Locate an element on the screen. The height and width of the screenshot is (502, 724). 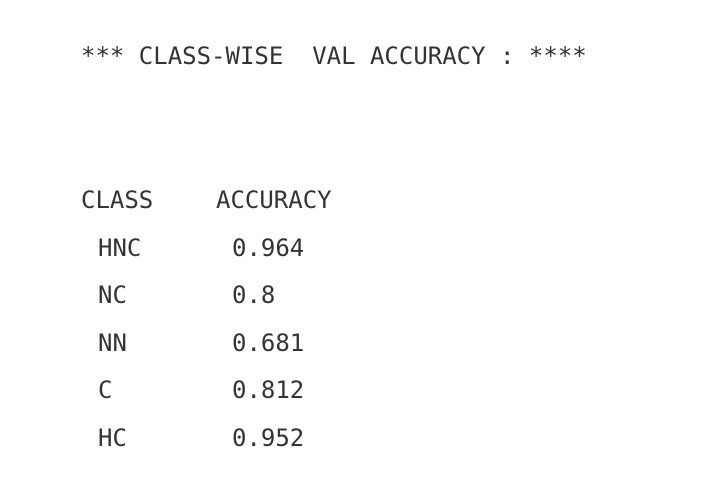
accuracy-heading: *** CLASS-WISE VAL ACCURACY : **** is located at coordinates (334, 56).